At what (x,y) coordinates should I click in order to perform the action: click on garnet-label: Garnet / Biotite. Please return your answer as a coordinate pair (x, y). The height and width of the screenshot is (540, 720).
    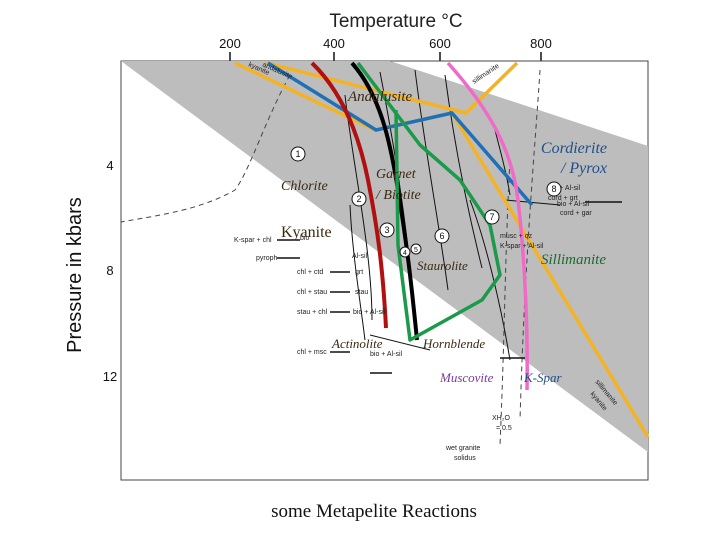
    Looking at the image, I should click on (398, 185).